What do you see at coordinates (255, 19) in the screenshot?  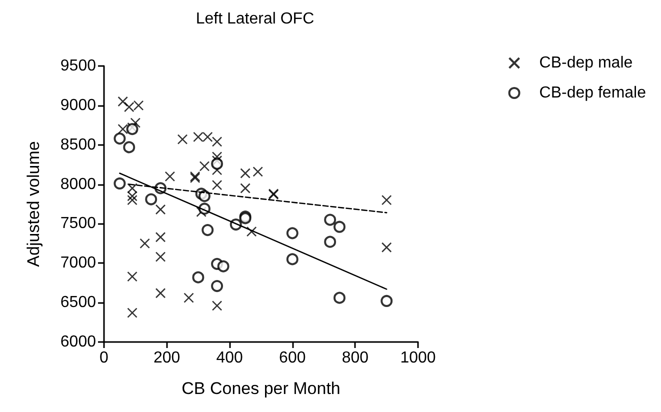 I see `chart-title: Left Lateral OFC` at bounding box center [255, 19].